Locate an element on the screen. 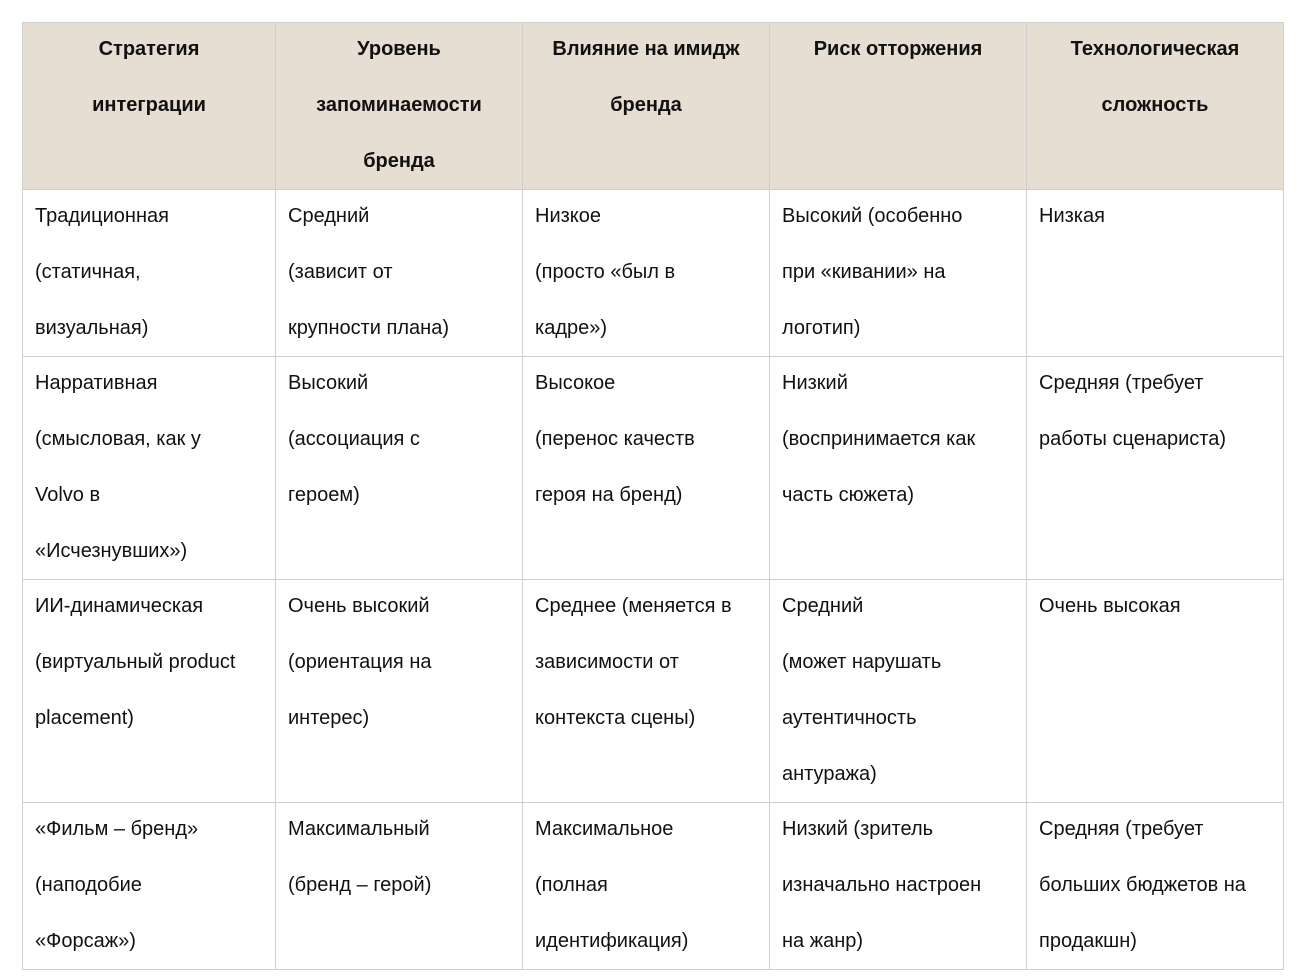  cell-content: Высокий (ассоциация с героем) is located at coordinates (399, 439).